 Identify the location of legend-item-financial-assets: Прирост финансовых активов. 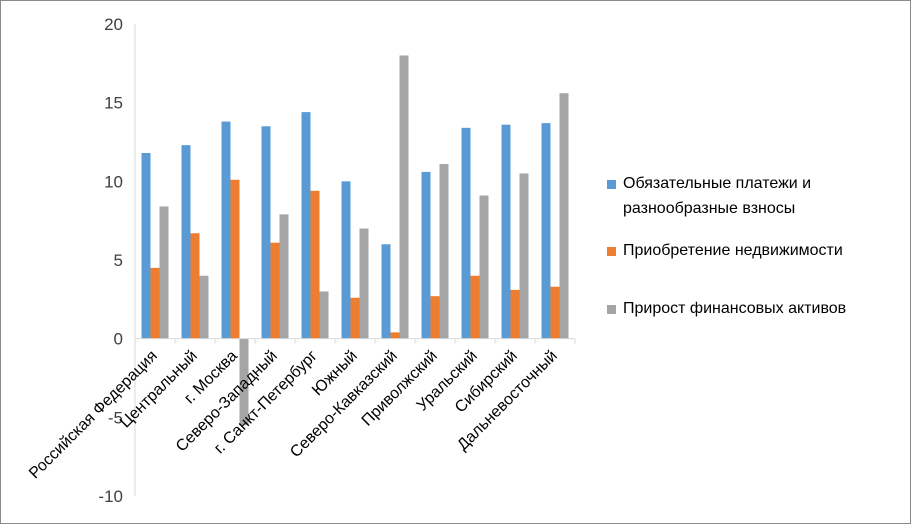
(757, 308).